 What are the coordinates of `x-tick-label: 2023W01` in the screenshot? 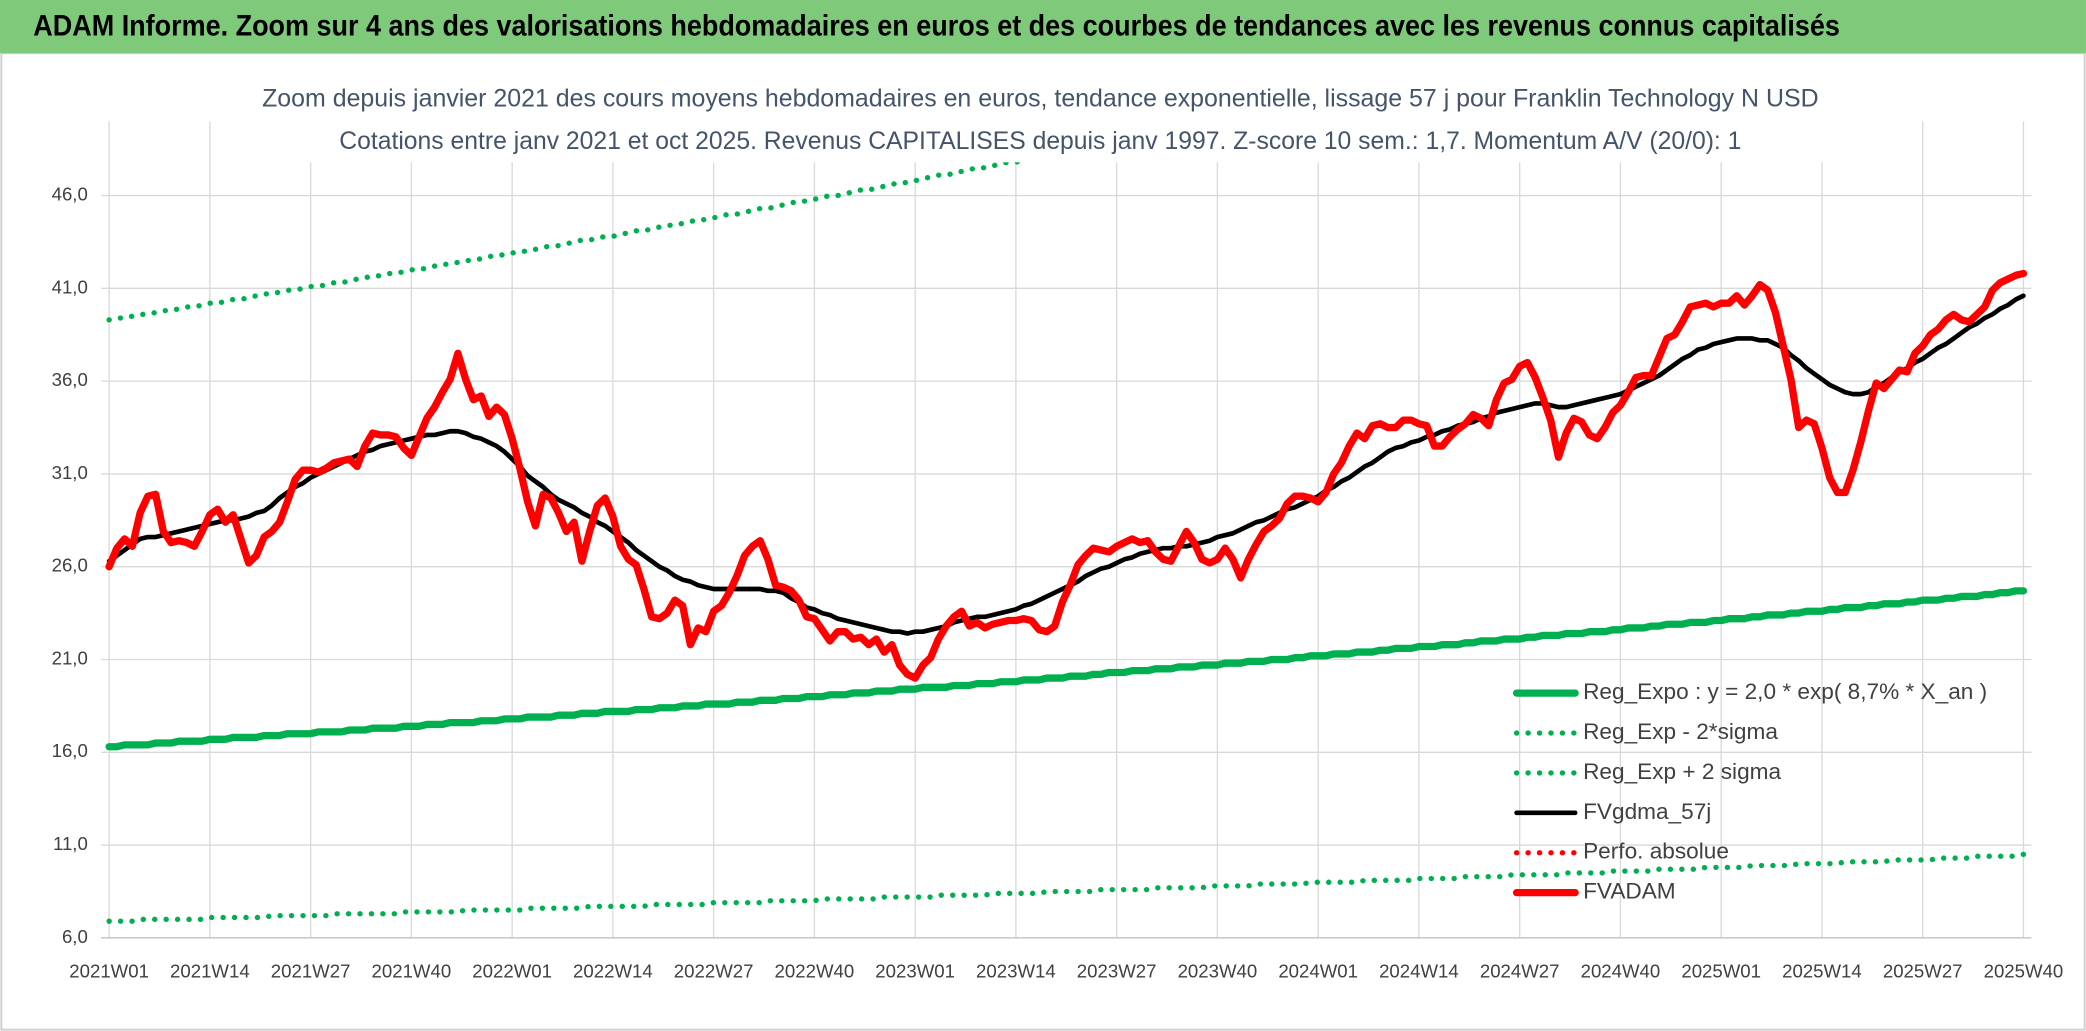 It's located at (915, 970).